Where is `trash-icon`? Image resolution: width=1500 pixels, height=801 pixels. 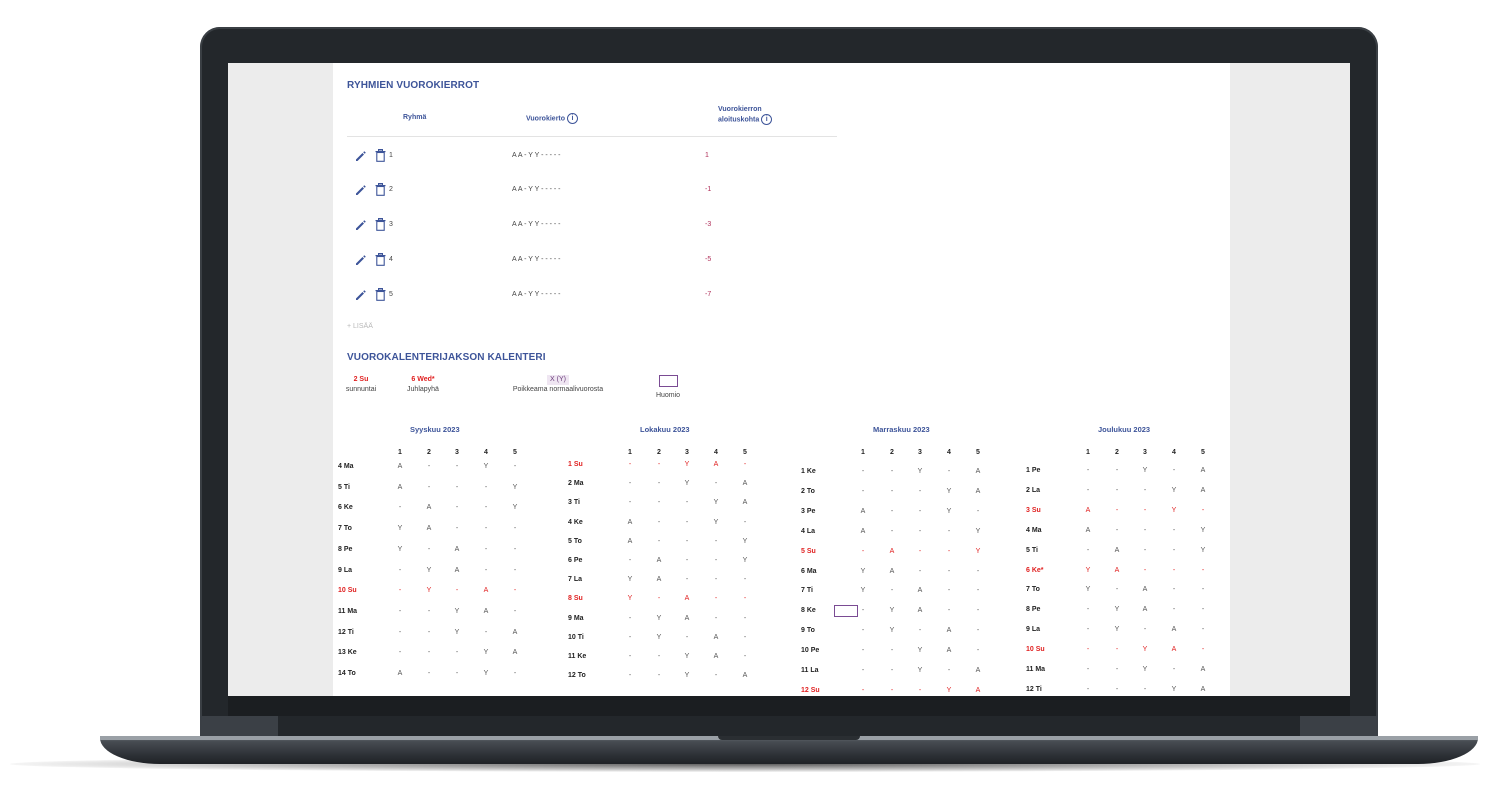
trash-icon is located at coordinates (380, 155).